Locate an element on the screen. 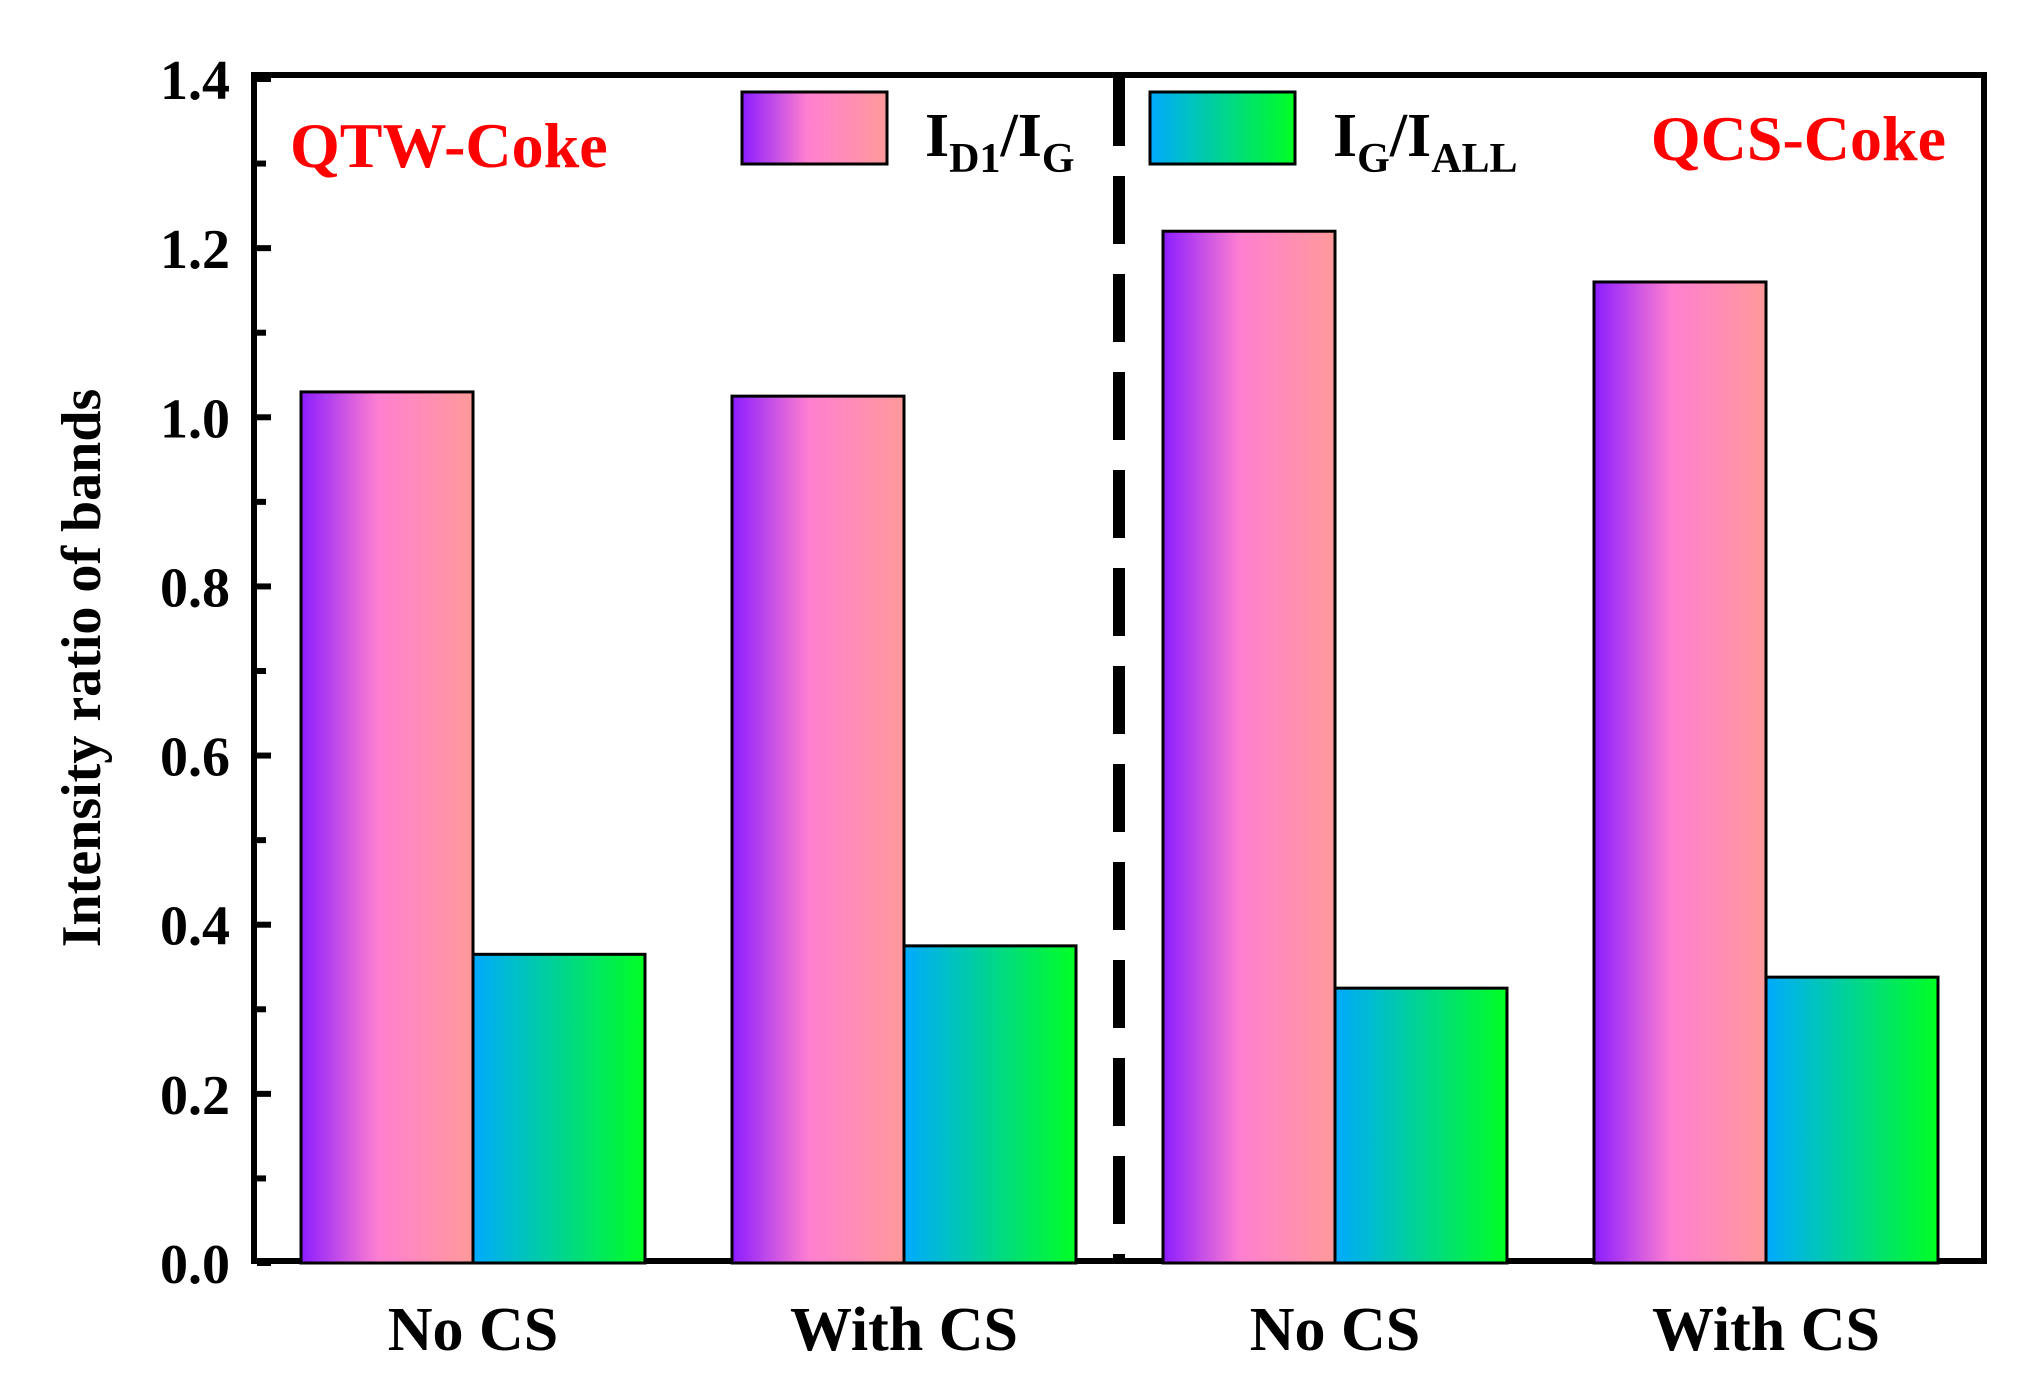  legend: ID1/IG IG/IALL is located at coordinates (1129, 136).